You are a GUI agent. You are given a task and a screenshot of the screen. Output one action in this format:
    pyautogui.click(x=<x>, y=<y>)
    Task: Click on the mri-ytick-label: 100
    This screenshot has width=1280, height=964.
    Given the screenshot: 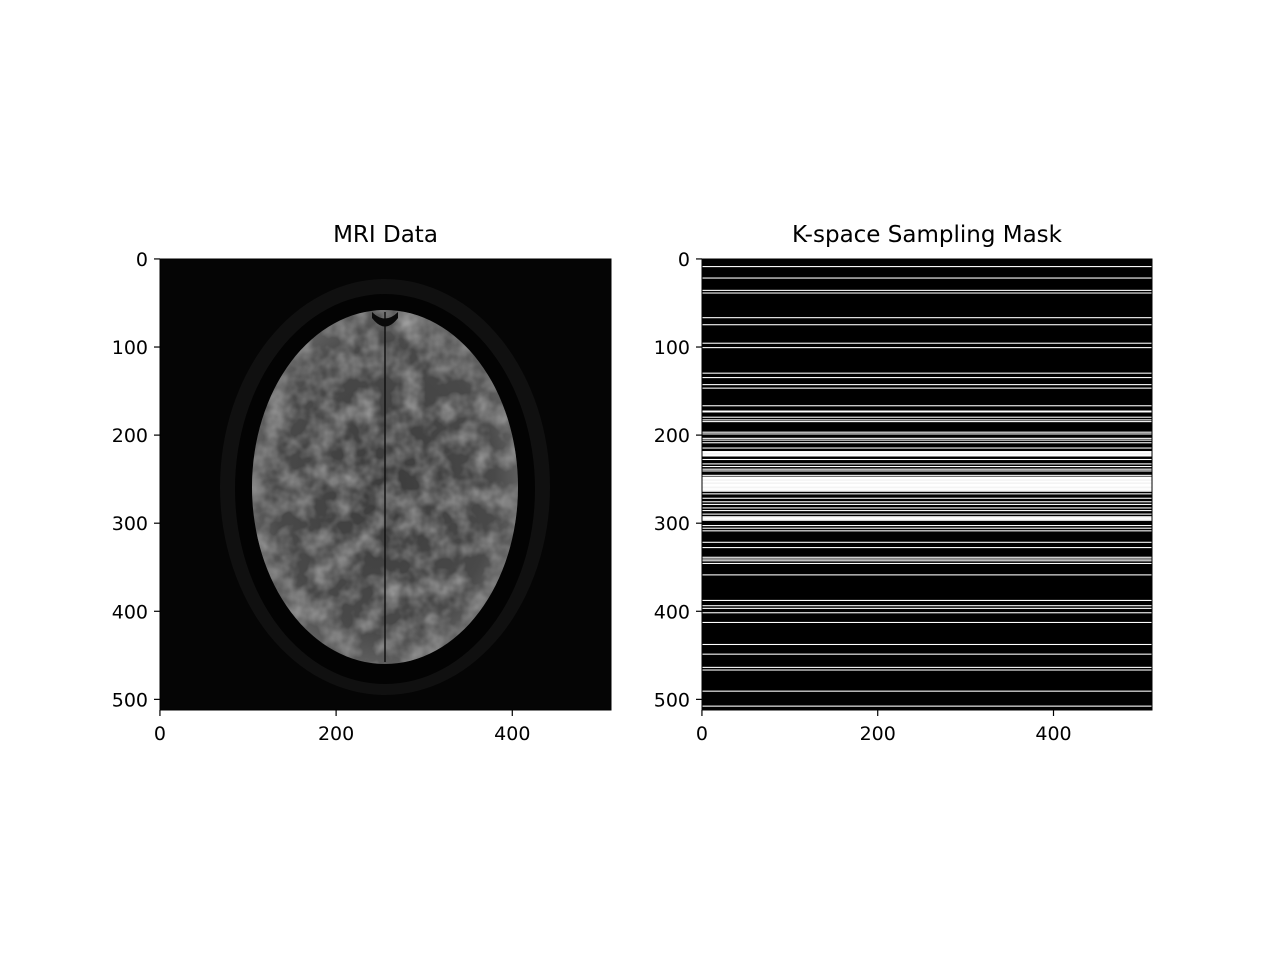 What is the action you would take?
    pyautogui.click(x=130, y=348)
    